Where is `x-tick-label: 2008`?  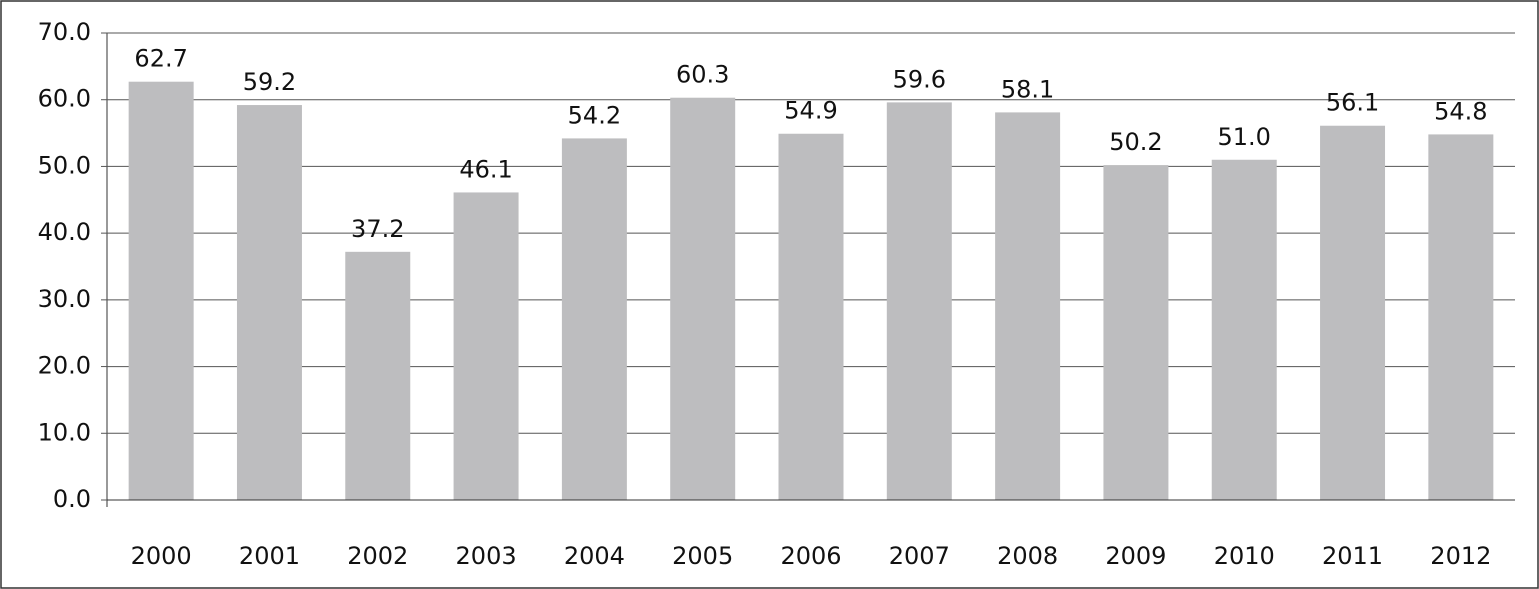
x-tick-label: 2008 is located at coordinates (1027, 556).